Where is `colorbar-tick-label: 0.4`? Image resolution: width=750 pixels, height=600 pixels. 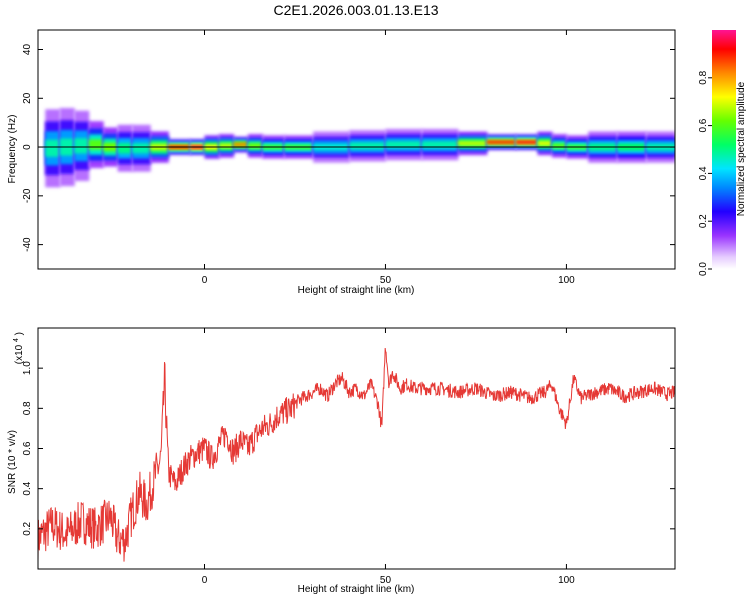
colorbar-tick-label: 0.4 is located at coordinates (703, 173).